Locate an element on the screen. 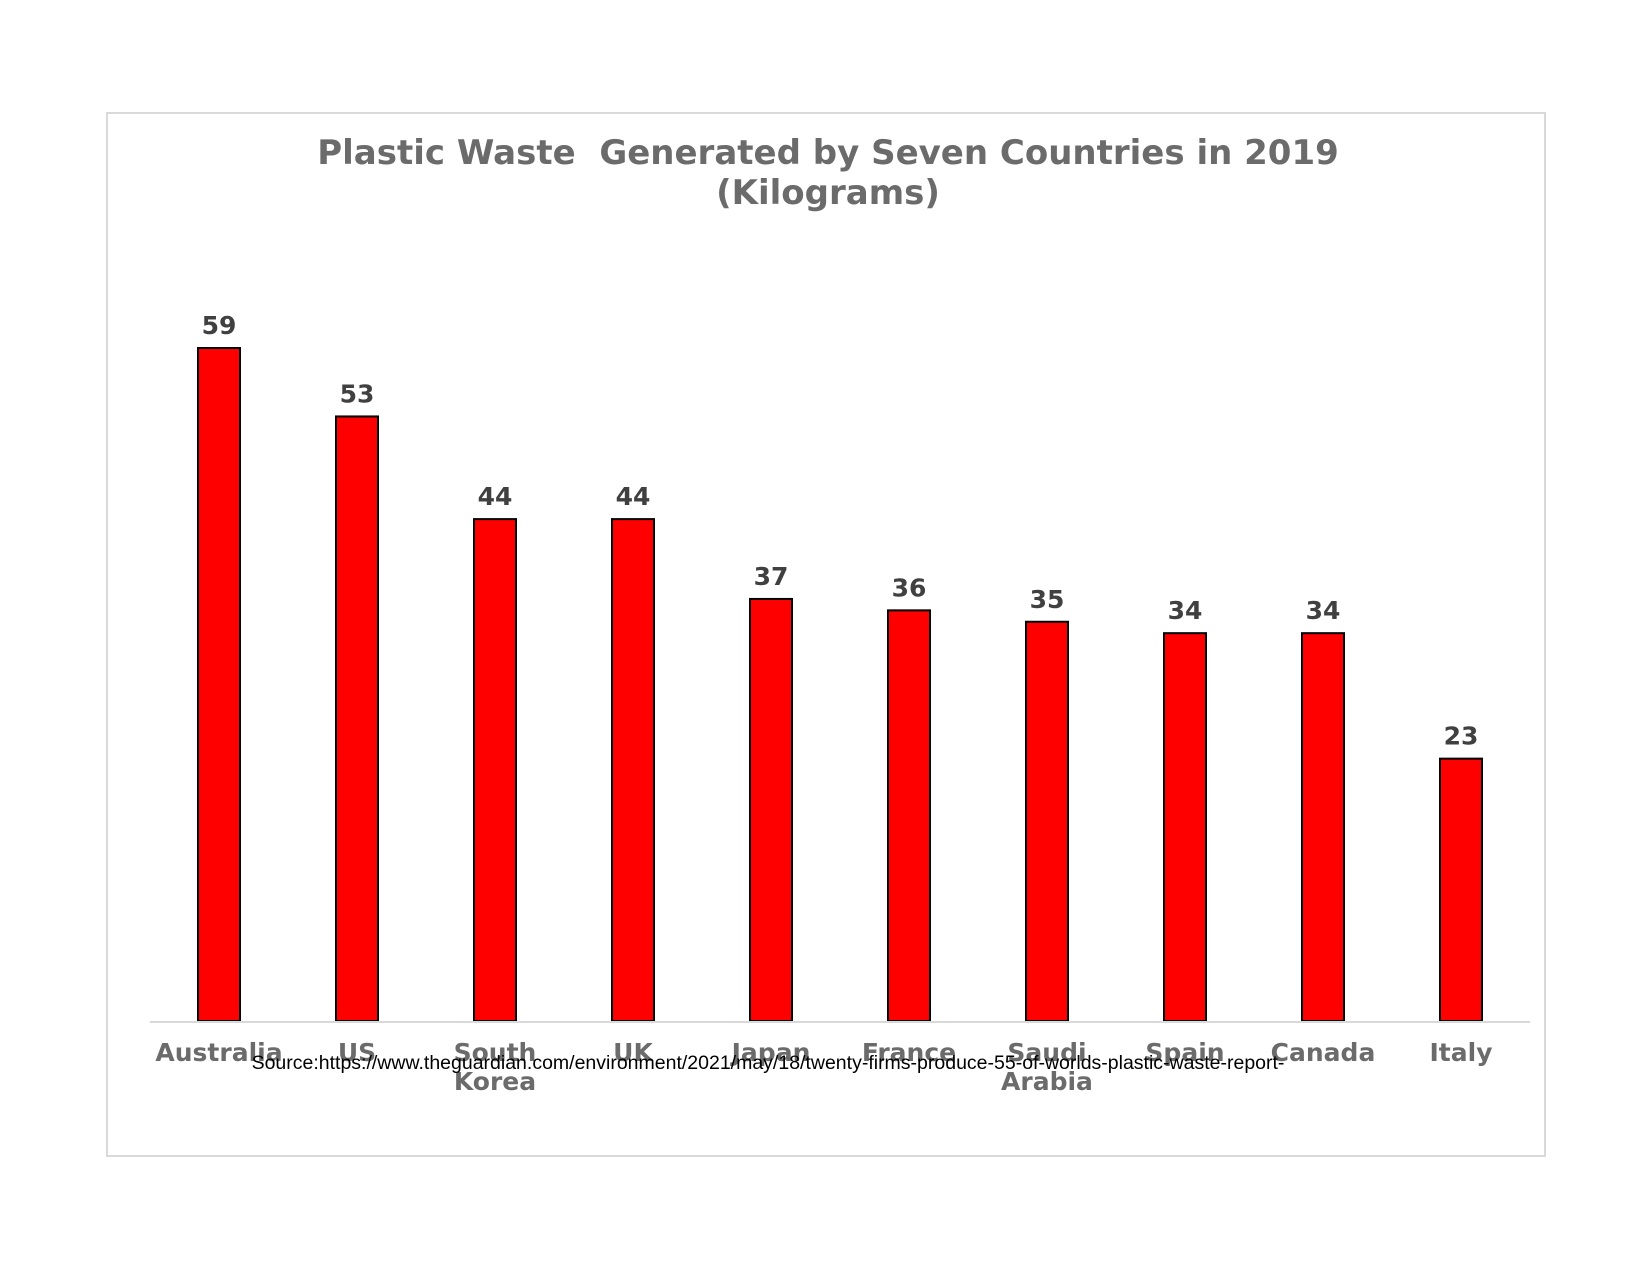 This screenshot has height=1275, width=1650. bar-canada is located at coordinates (1323, 827).